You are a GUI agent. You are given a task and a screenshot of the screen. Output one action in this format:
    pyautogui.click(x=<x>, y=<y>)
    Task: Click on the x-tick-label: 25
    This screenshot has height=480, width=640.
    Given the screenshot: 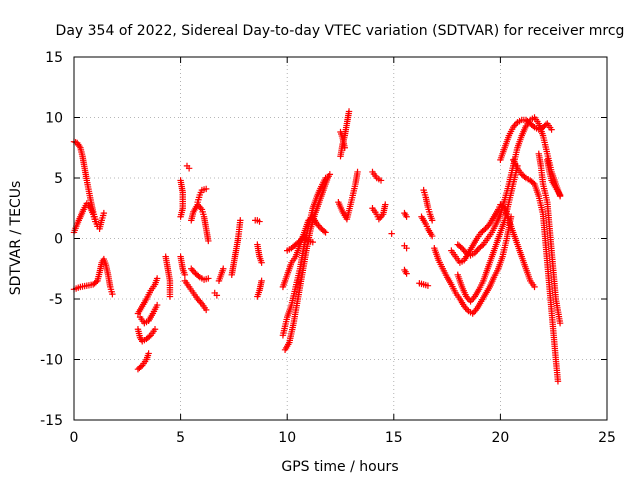 What is the action you would take?
    pyautogui.click(x=607, y=438)
    